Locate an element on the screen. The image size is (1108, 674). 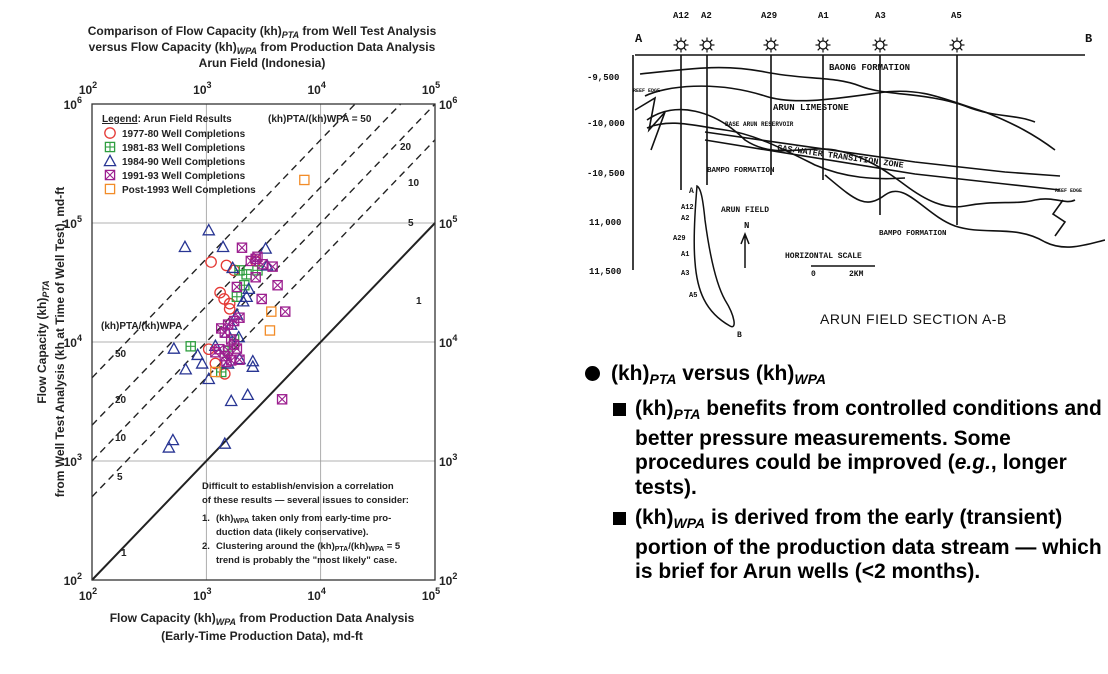
formation-bampo-1: BAMPO FORMATION is located at coordinates (741, 171).